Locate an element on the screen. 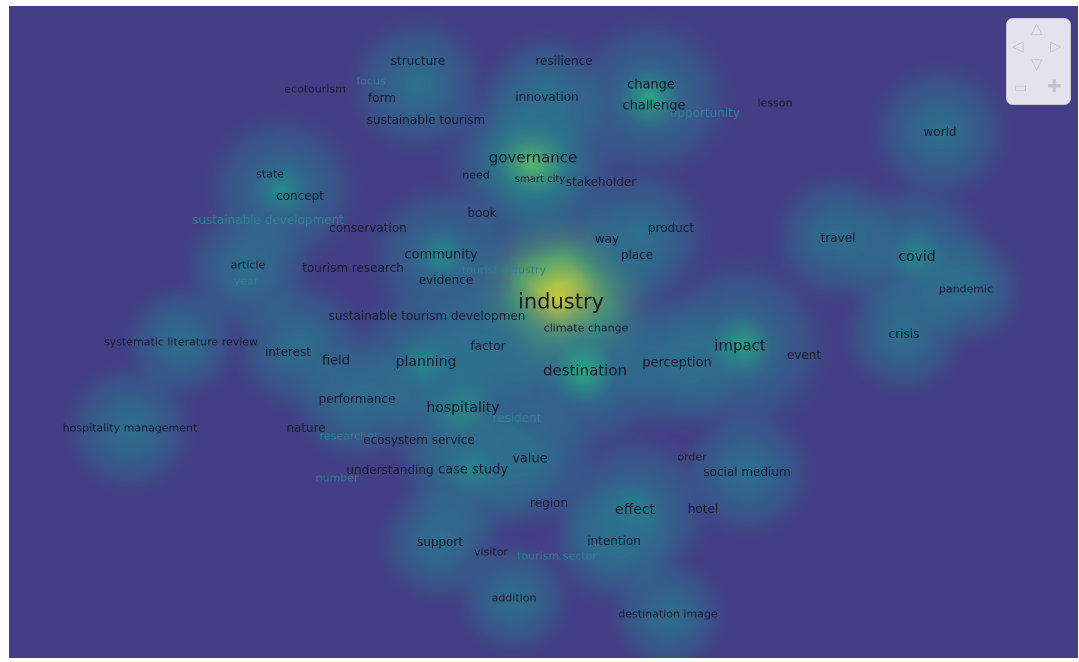 This screenshot has width=1079, height=662. term-label: covid is located at coordinates (917, 257).